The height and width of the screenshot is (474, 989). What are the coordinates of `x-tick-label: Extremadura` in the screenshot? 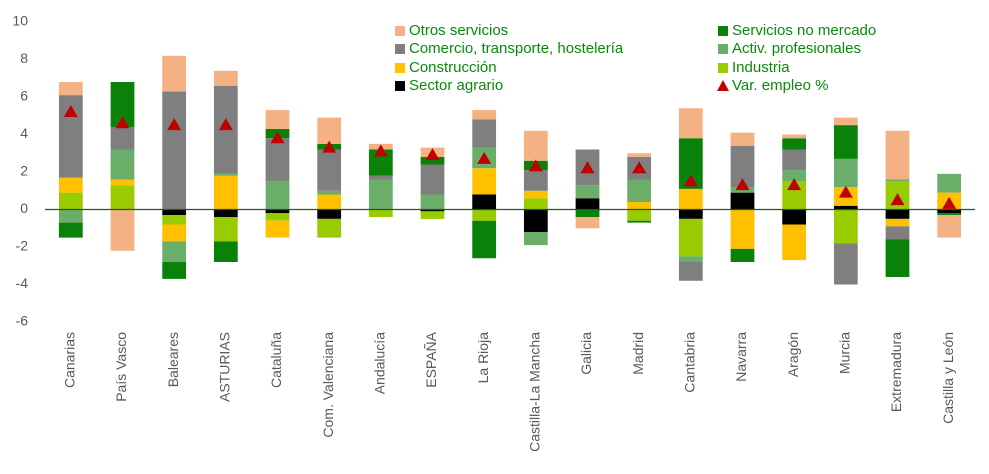 It's located at (896, 372).